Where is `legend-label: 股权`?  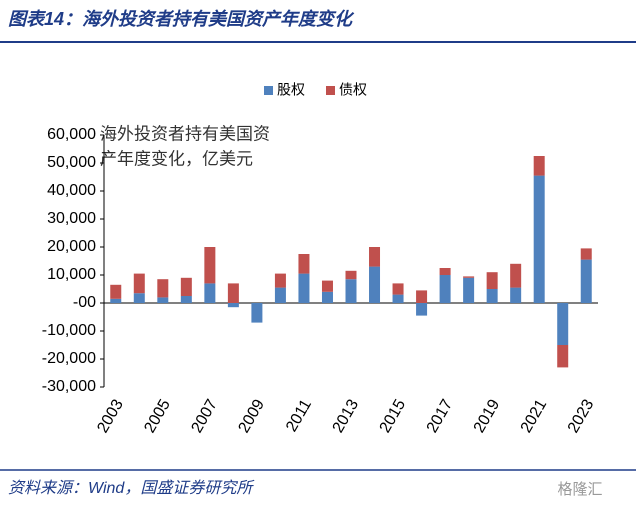
legend-label: 股权 is located at coordinates (291, 90).